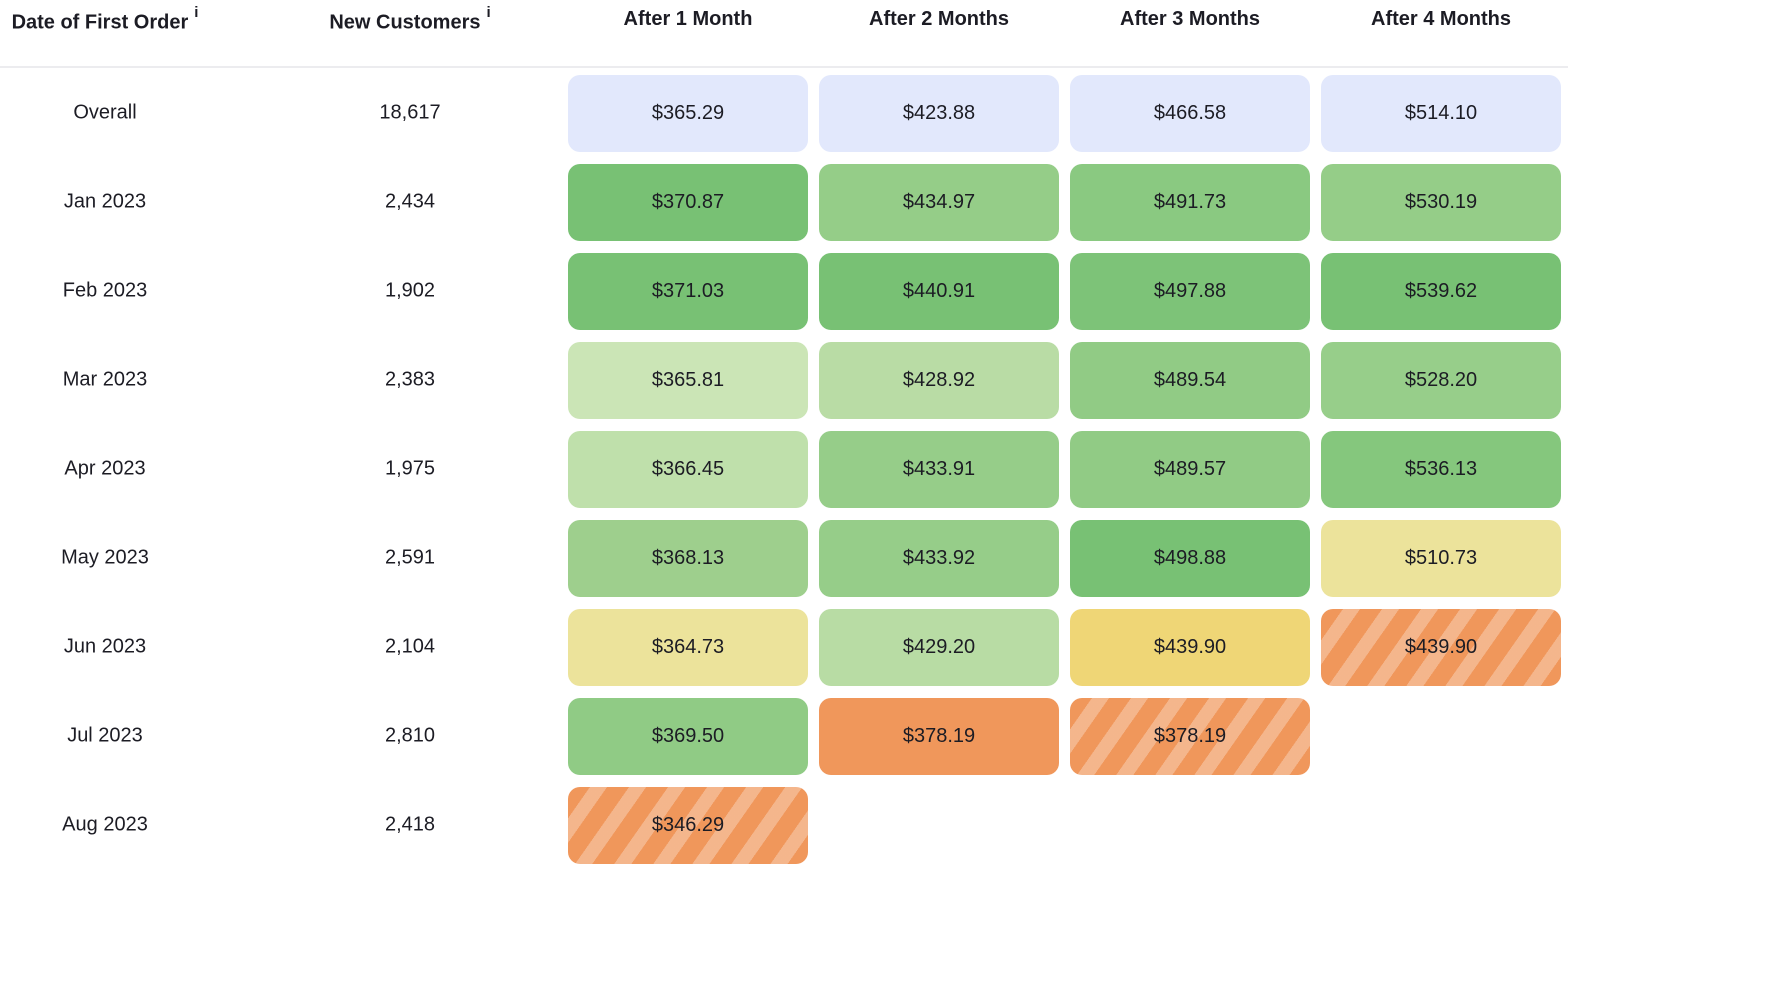 Image resolution: width=1766 pixels, height=984 pixels. What do you see at coordinates (1441, 19) in the screenshot?
I see `column-header-label: After 4 Months` at bounding box center [1441, 19].